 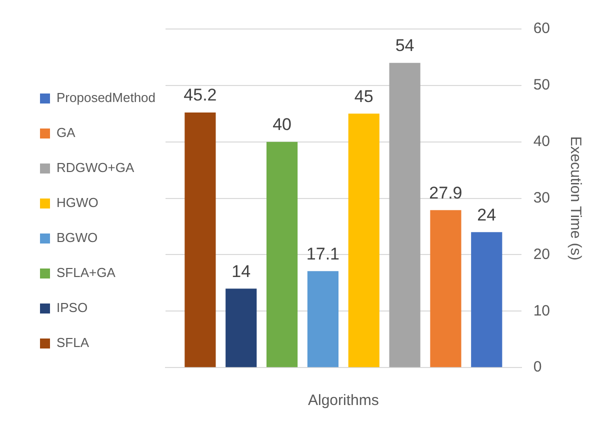 What do you see at coordinates (541, 197) in the screenshot?
I see `y-tick-label: 30` at bounding box center [541, 197].